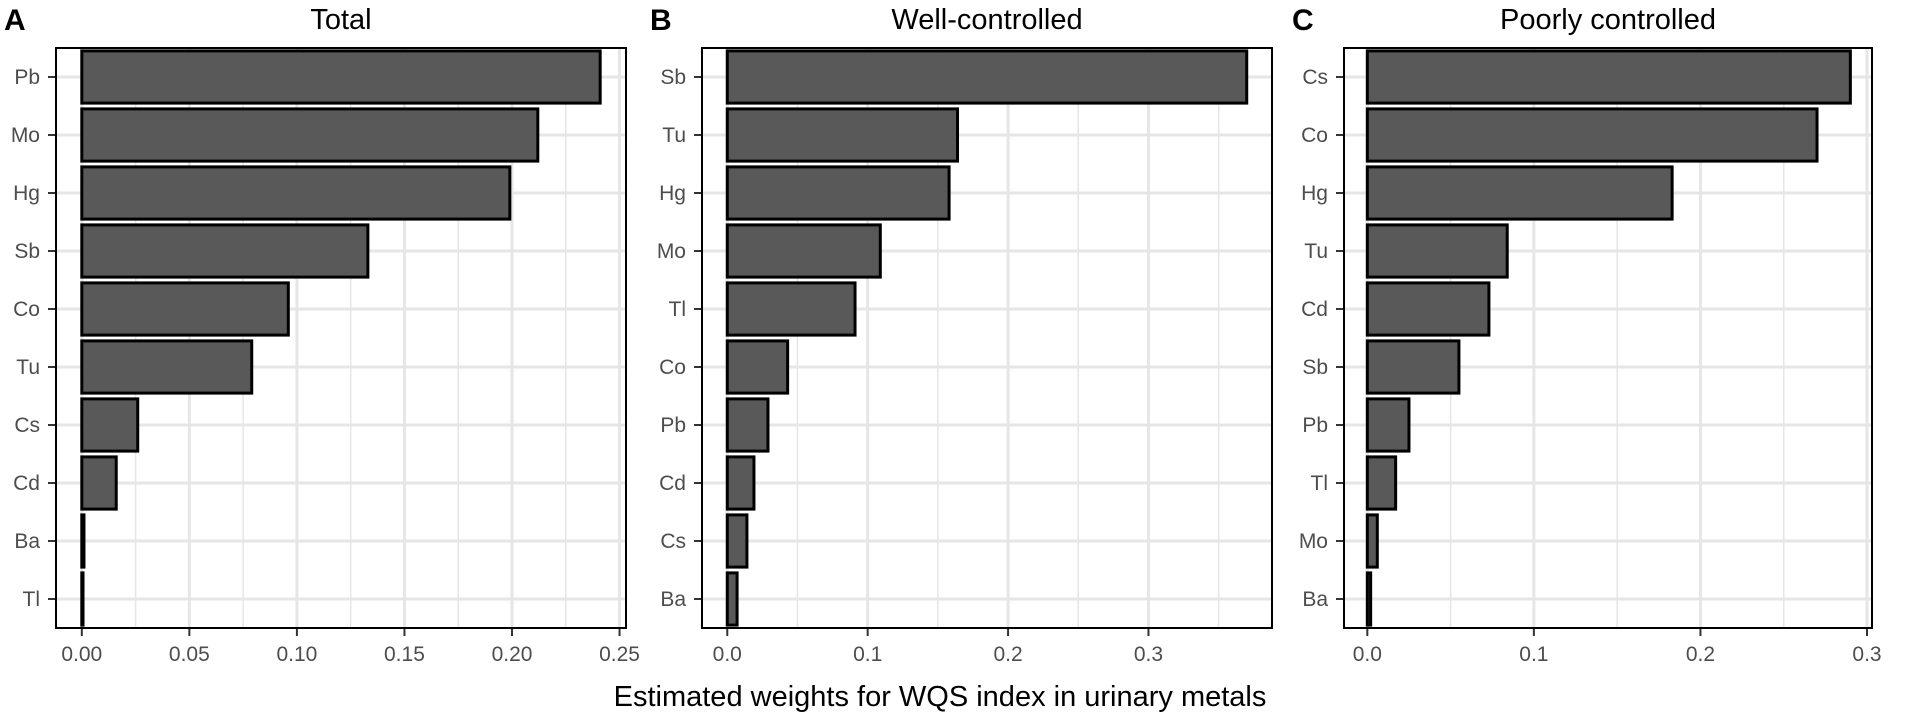 This screenshot has width=1908, height=716. Describe the element at coordinates (189, 654) in the screenshot. I see `x-tick-label: 0.05` at that location.